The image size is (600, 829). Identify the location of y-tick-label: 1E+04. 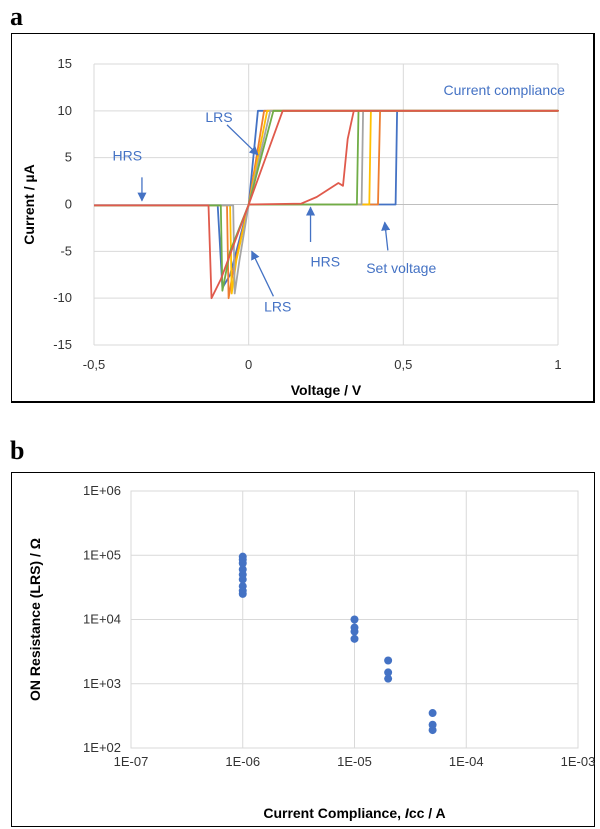
(102, 619).